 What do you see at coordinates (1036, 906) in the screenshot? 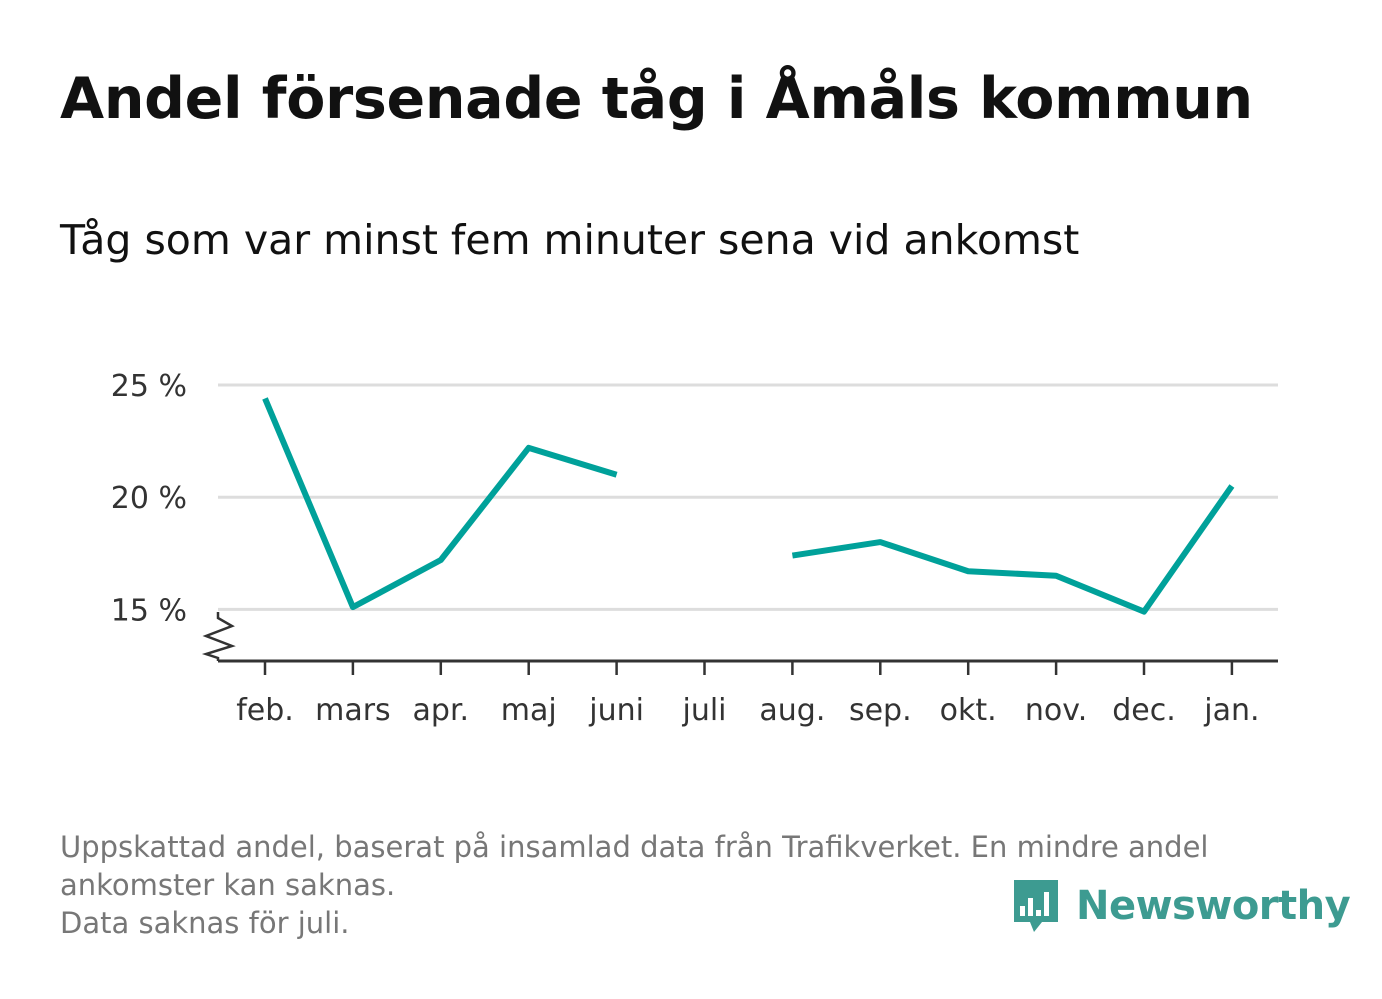
I see `bar-chart-speech-bubble-icon` at bounding box center [1036, 906].